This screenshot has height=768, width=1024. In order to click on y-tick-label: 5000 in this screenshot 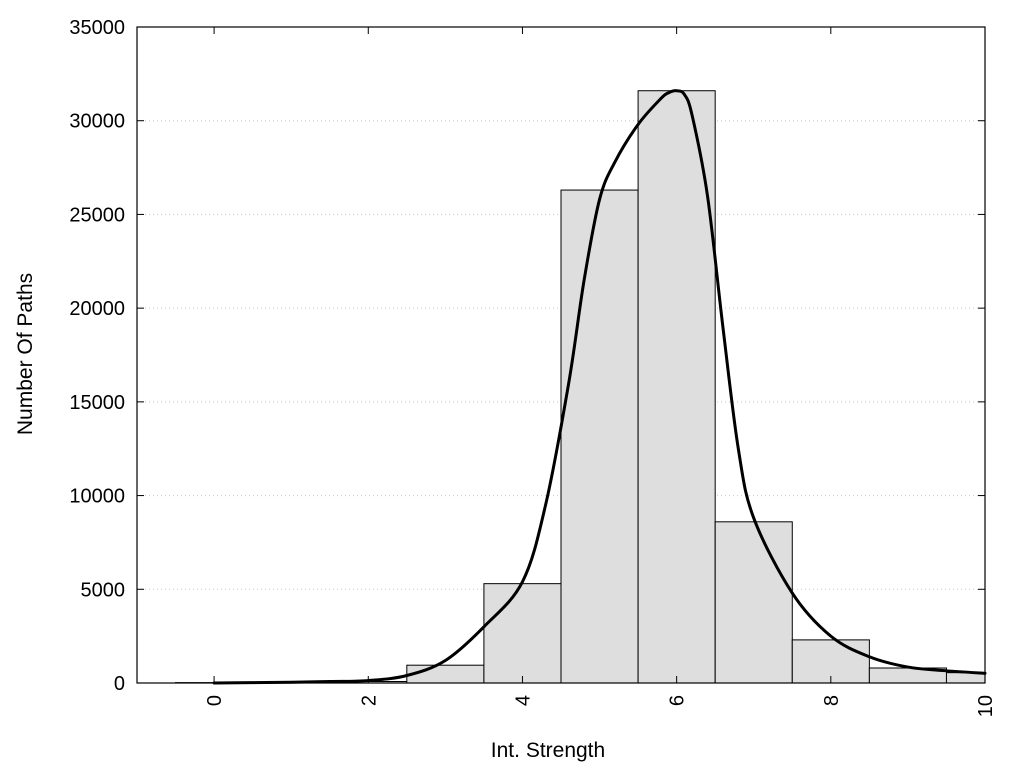, I will do `click(103, 590)`.